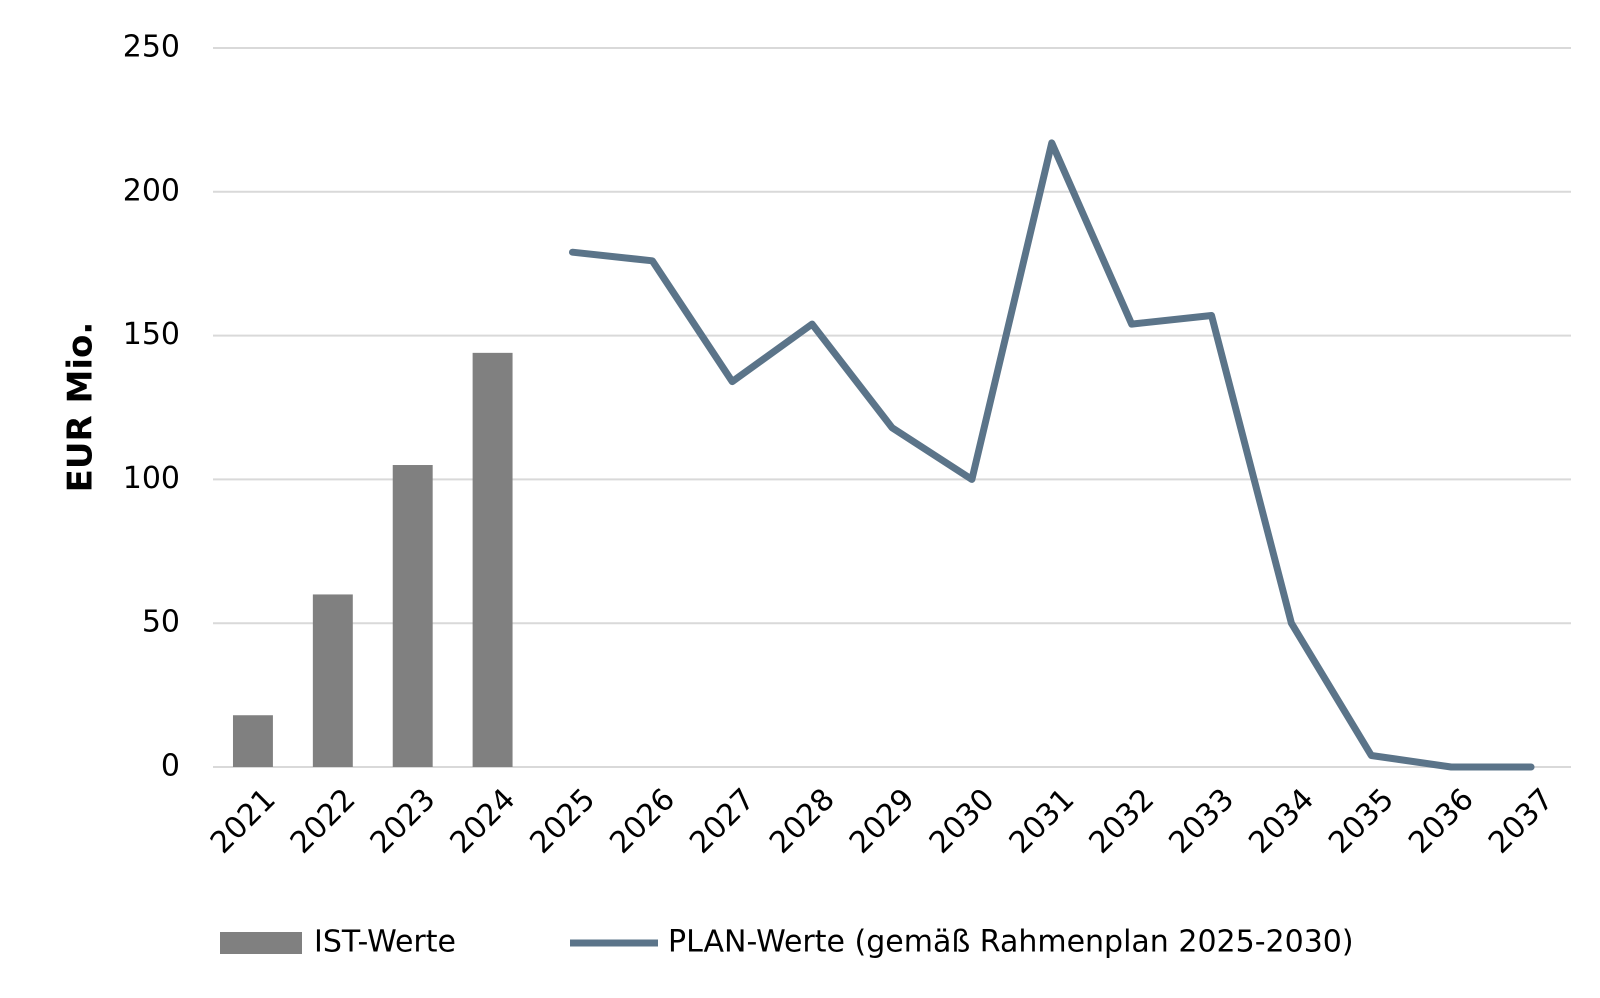  Describe the element at coordinates (403, 821) in the screenshot. I see `x-tick-label: 2023` at that location.